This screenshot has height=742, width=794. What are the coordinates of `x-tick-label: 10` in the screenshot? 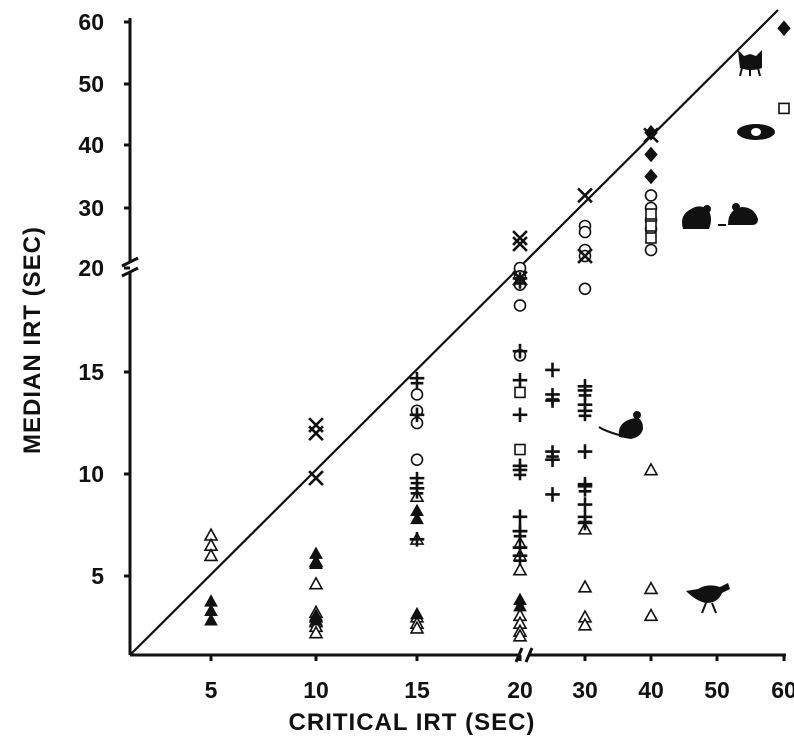 It's located at (316, 690).